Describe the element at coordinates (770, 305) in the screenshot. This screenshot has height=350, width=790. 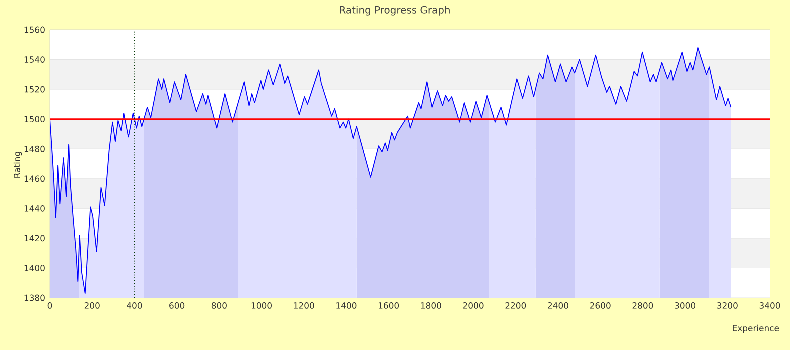
I see `x-tick-label: 3400` at that location.